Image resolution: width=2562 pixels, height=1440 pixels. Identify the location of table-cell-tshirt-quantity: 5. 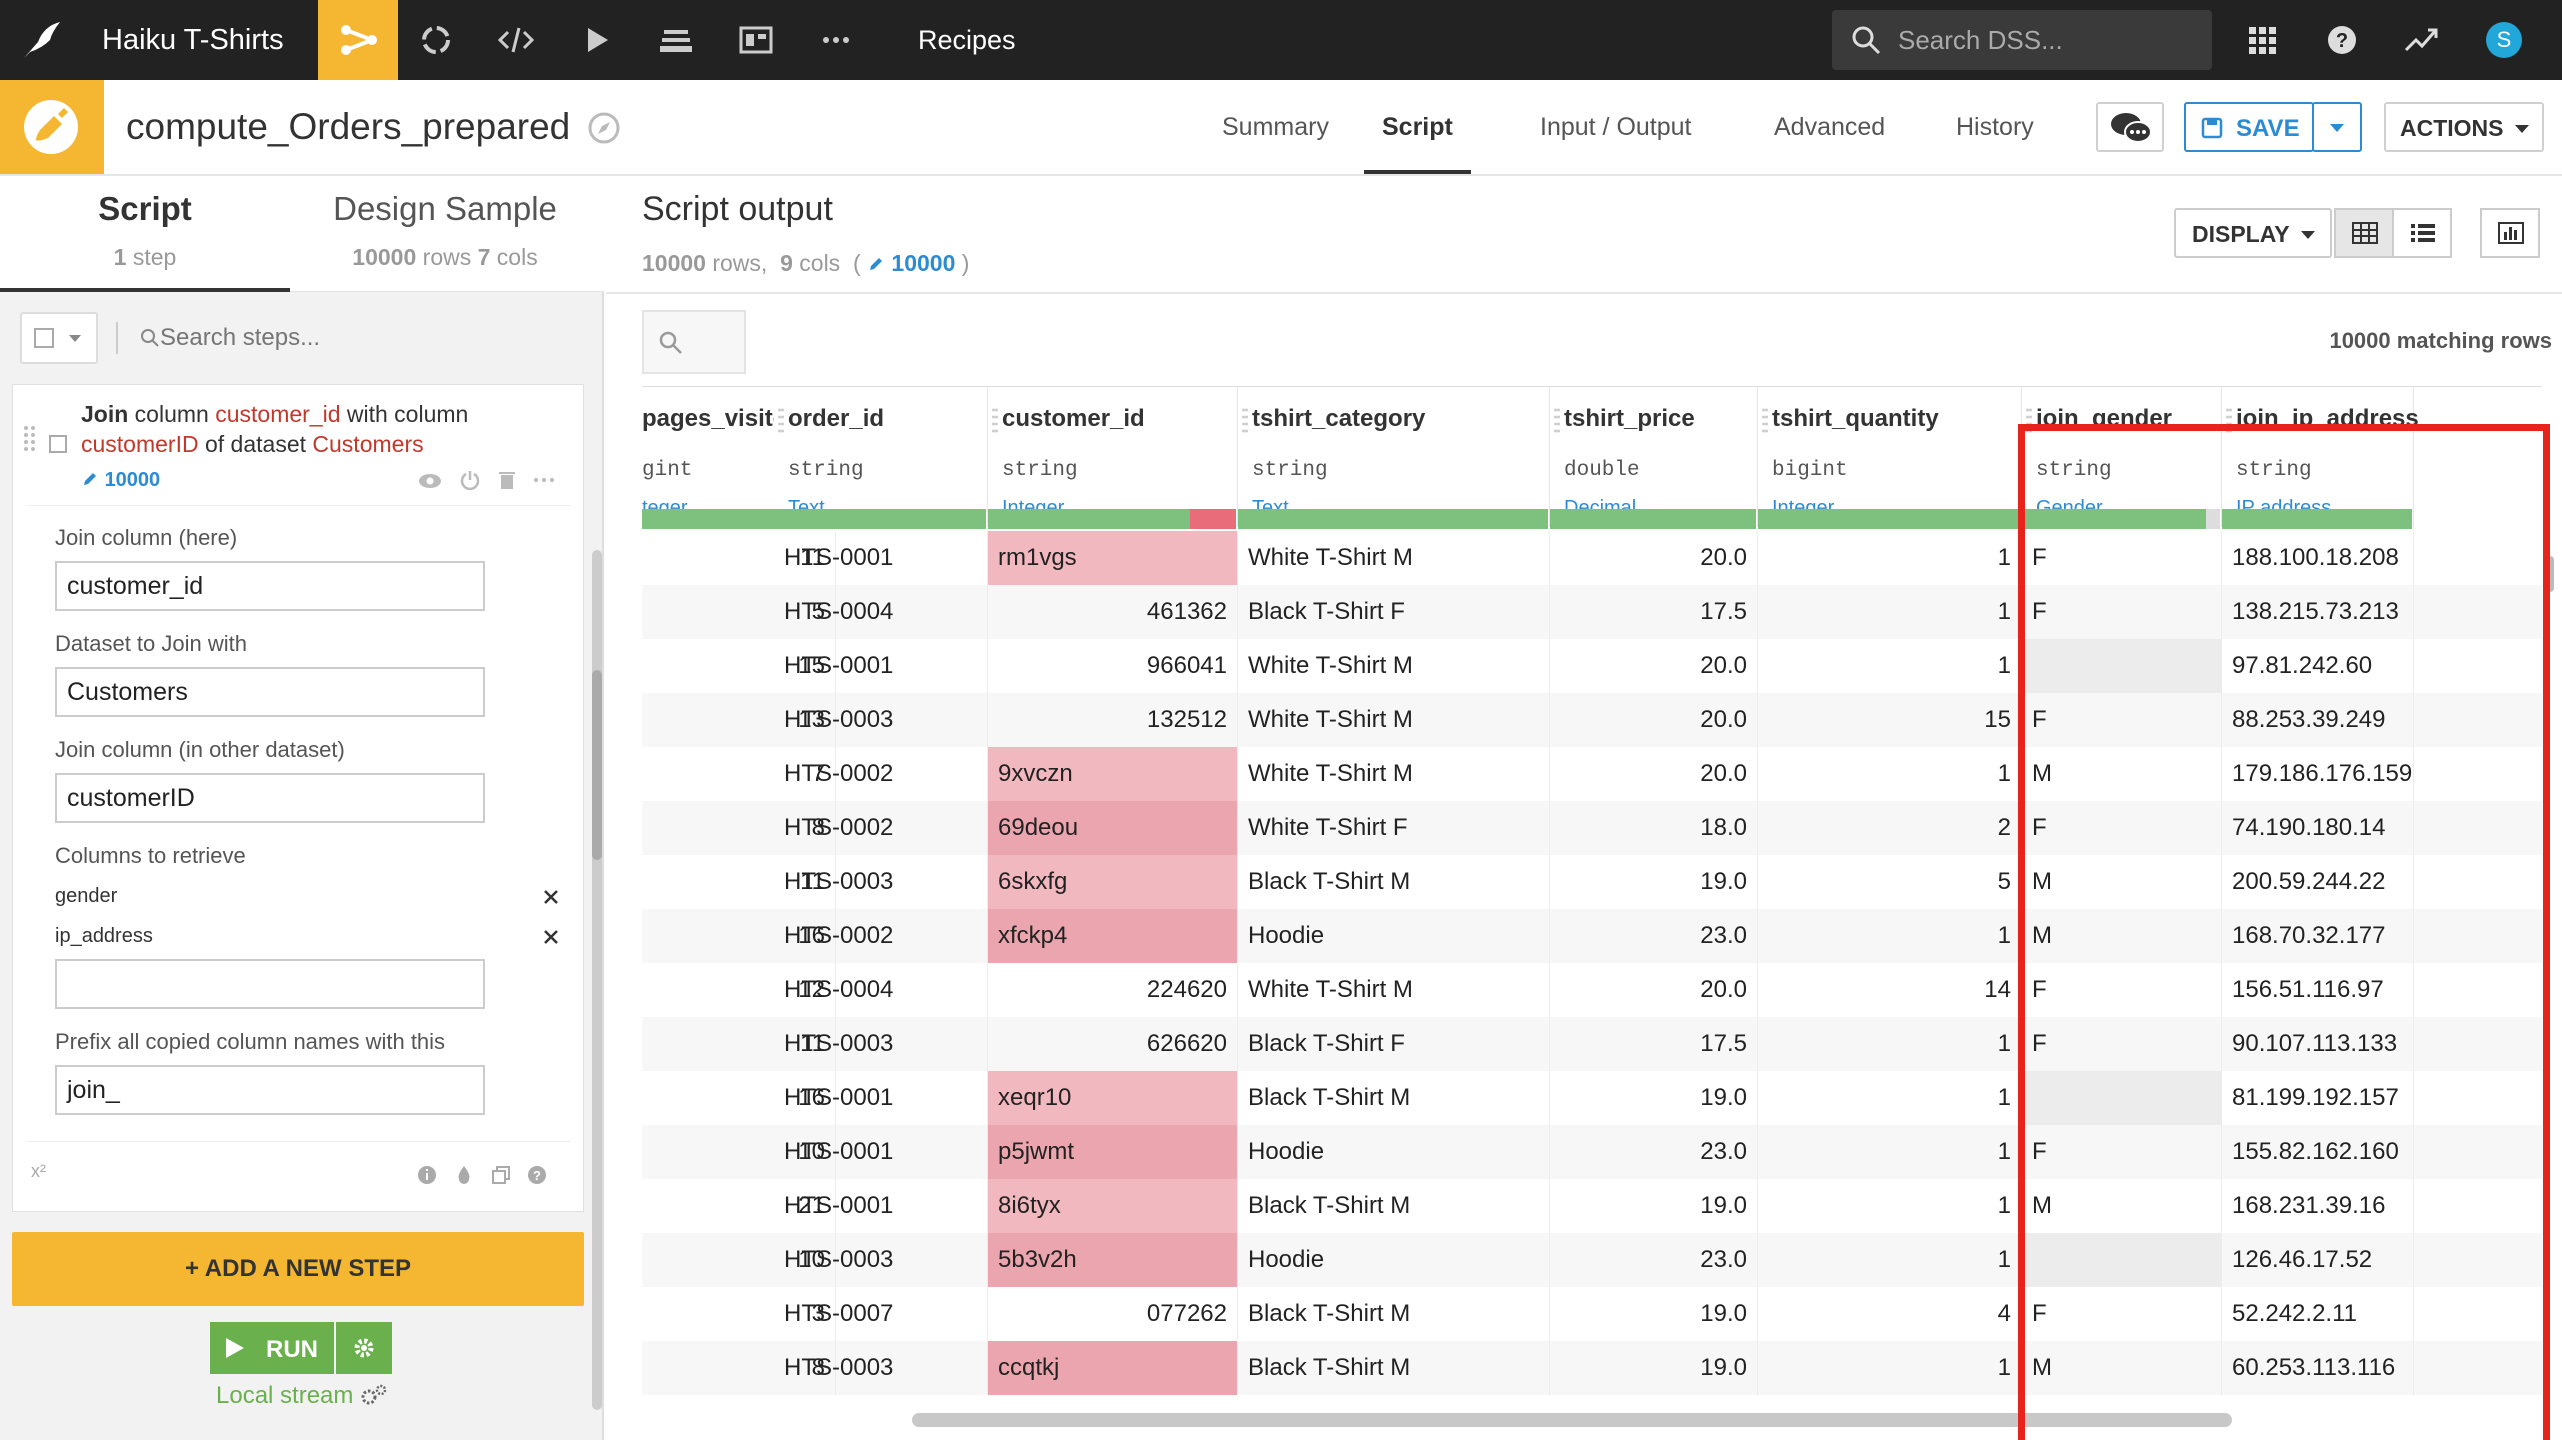
(1890, 882).